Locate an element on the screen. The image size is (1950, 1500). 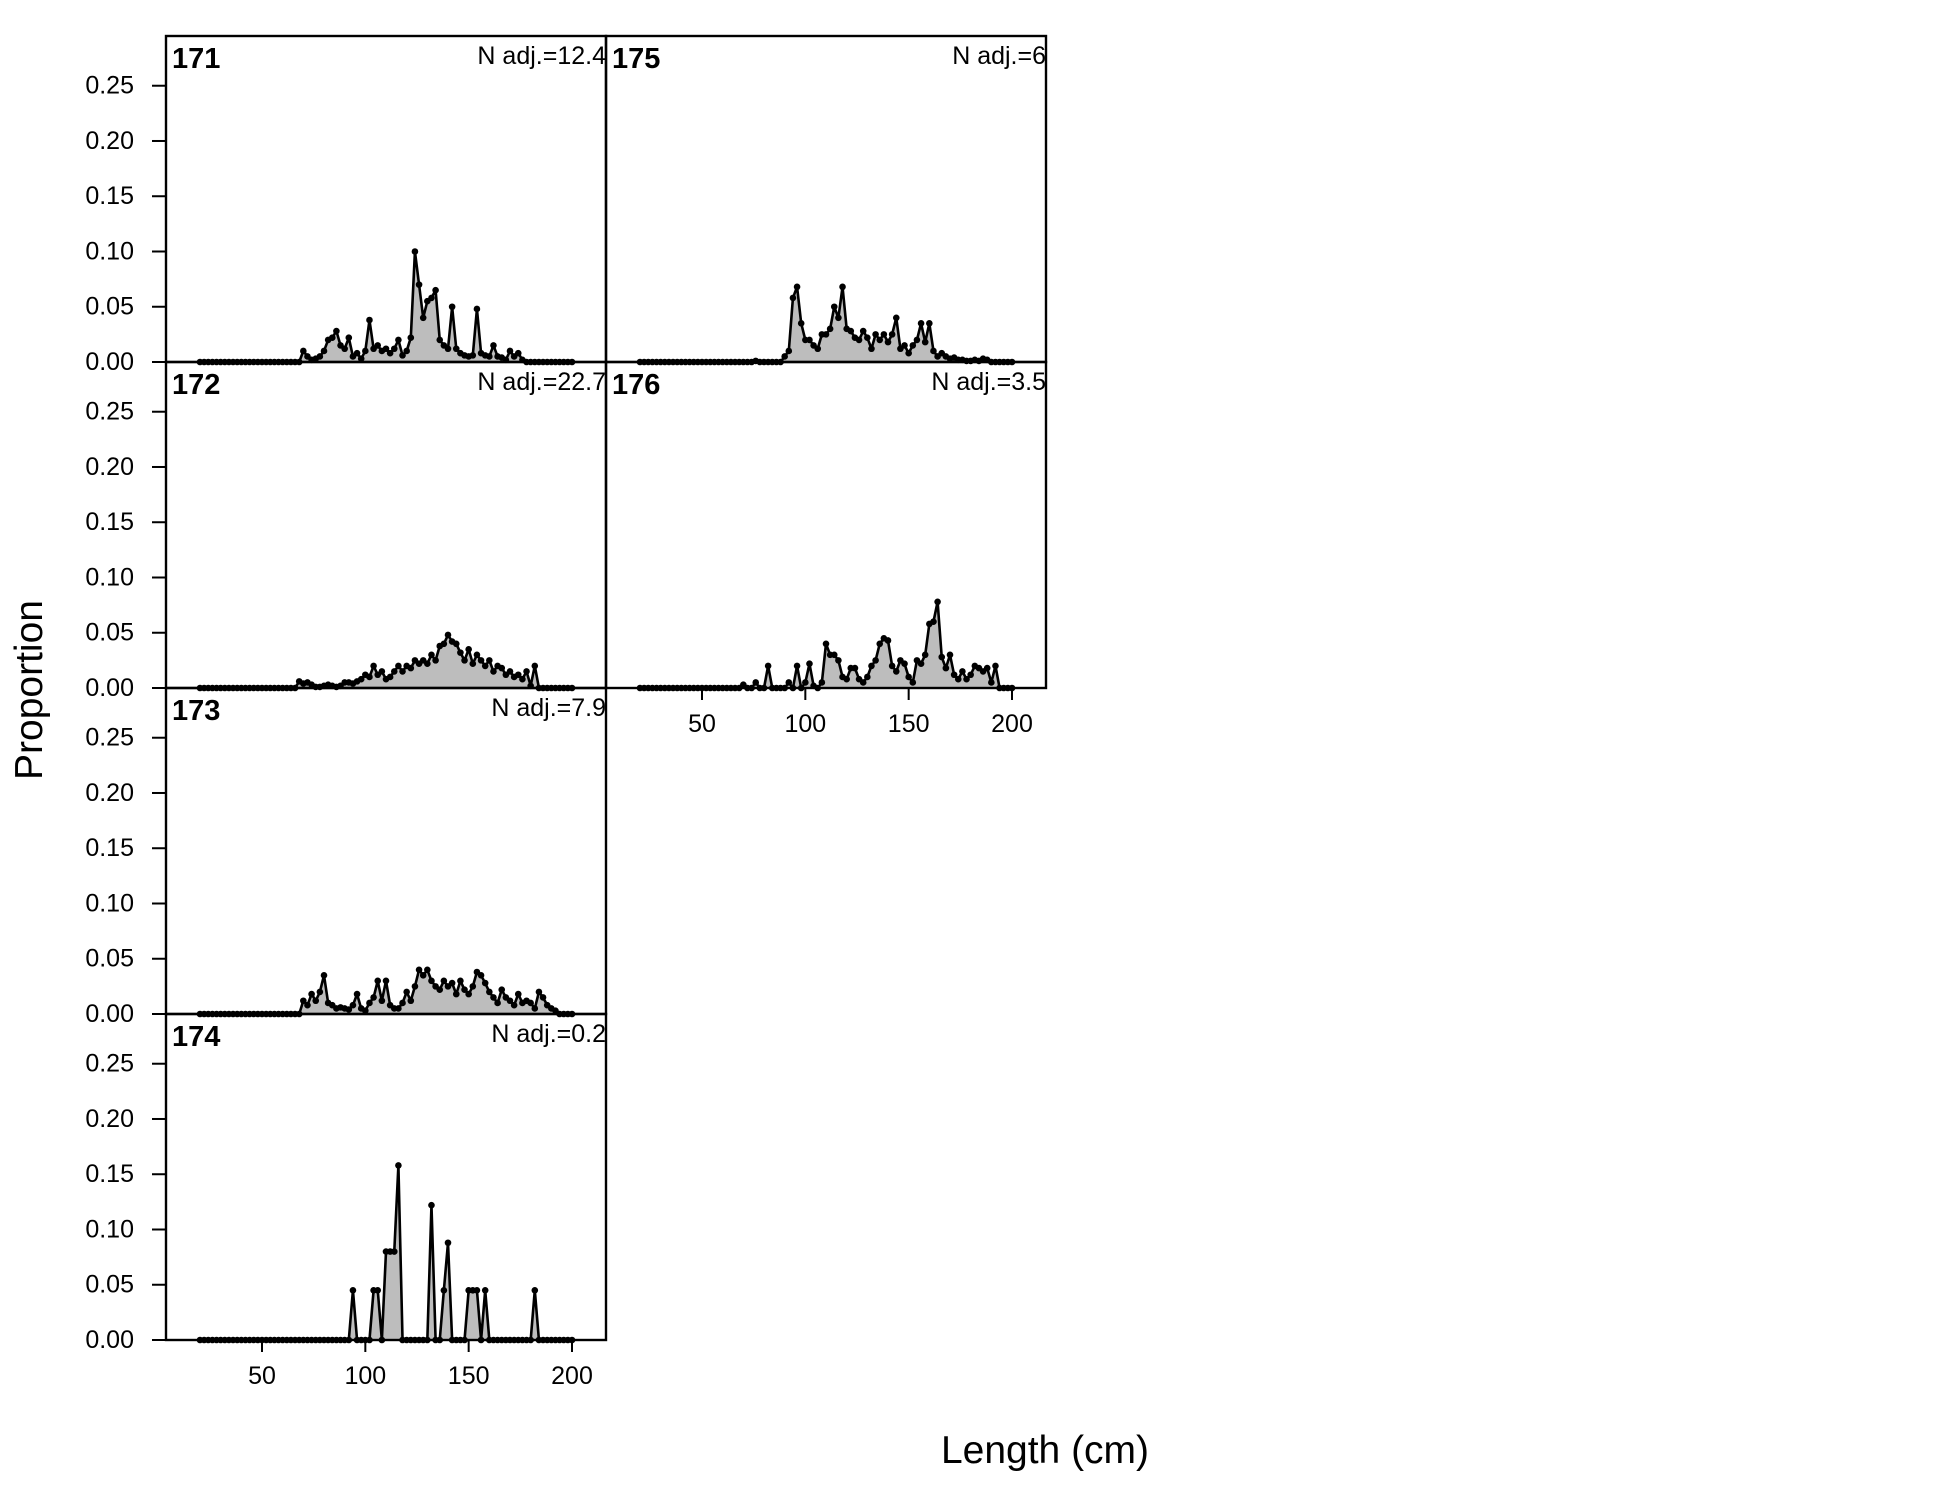
panel-label-174: 174 is located at coordinates (196, 1037).